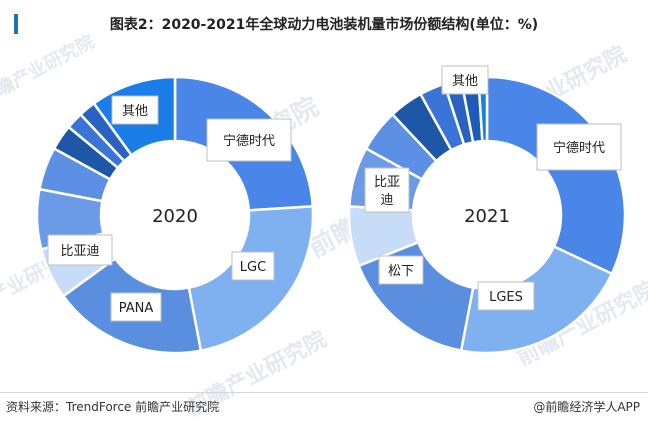 This screenshot has height=423, width=648. Describe the element at coordinates (387, 182) in the screenshot. I see `callout-label: 比亚` at that location.